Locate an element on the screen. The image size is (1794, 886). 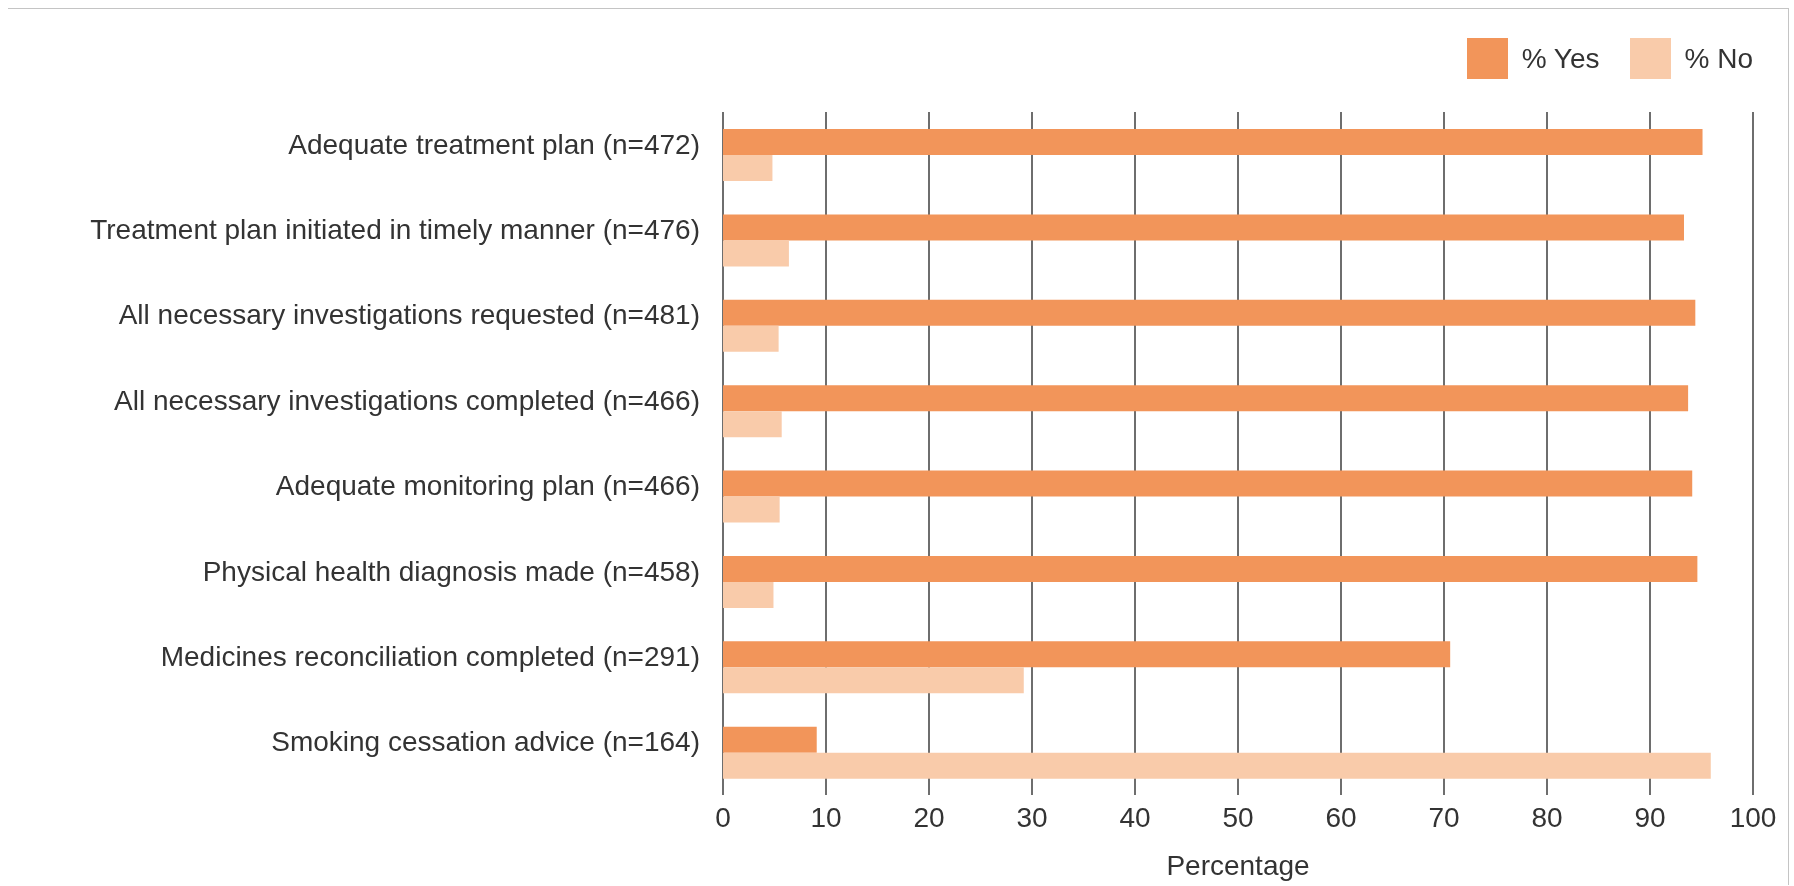
x-tick-label: 100 is located at coordinates (1753, 817).